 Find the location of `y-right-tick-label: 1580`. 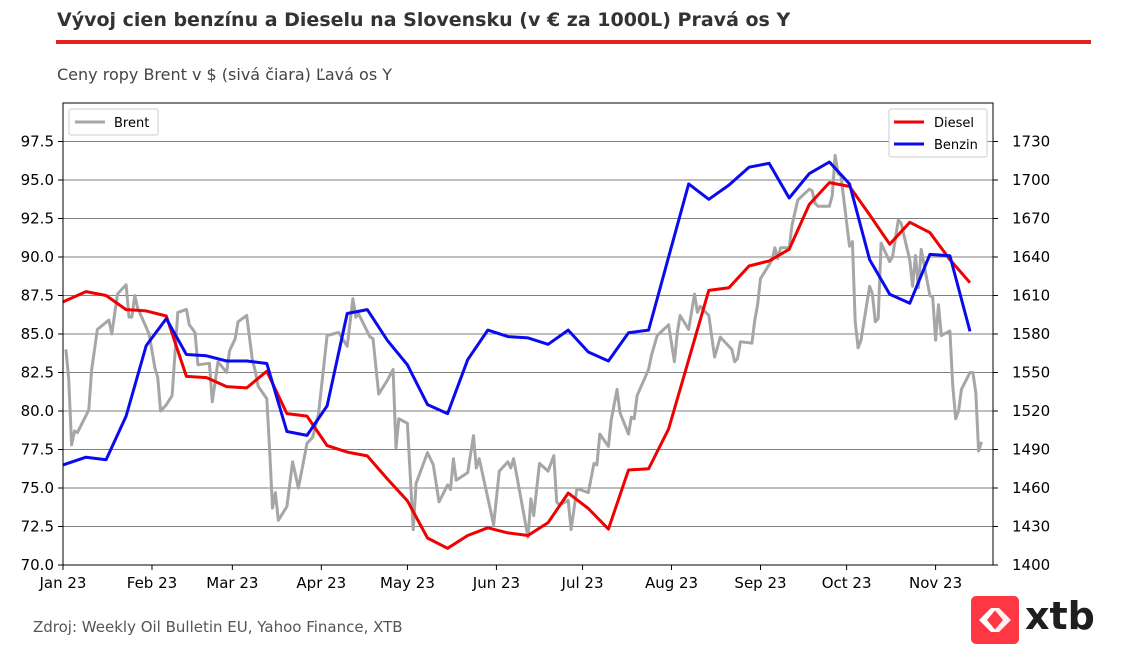

y-right-tick-label: 1580 is located at coordinates (1031, 334).